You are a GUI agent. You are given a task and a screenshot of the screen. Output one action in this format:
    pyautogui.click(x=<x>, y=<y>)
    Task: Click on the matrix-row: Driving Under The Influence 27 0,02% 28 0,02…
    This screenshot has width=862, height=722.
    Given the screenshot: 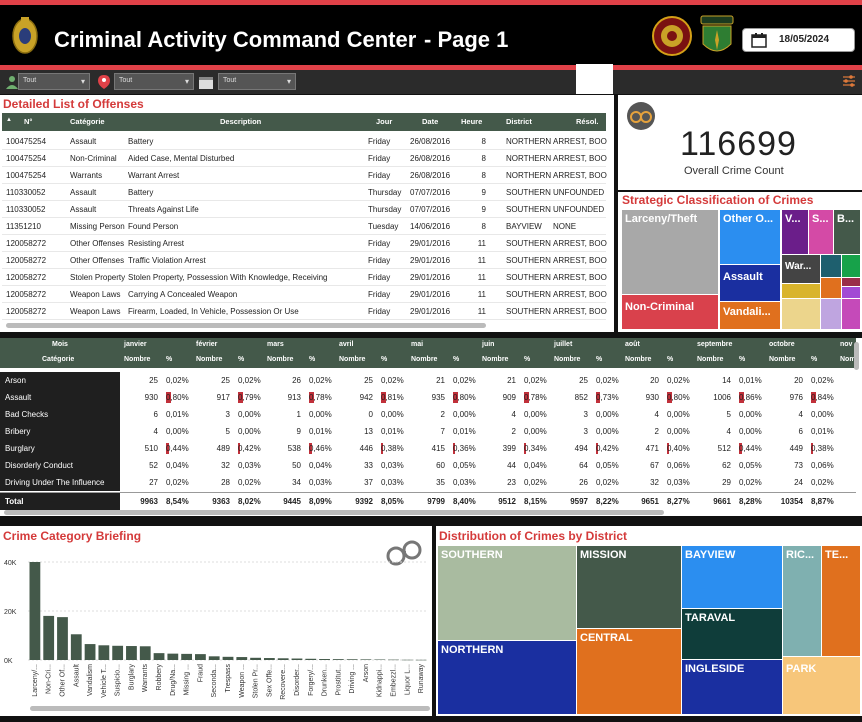 What is the action you would take?
    pyautogui.click(x=428, y=482)
    